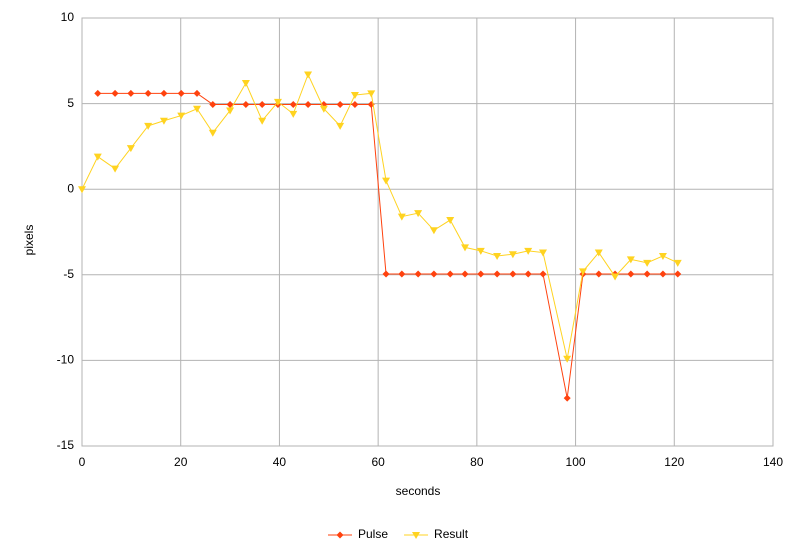 The width and height of the screenshot is (800, 547). I want to click on x-axis-label: seconds, so click(418, 491).